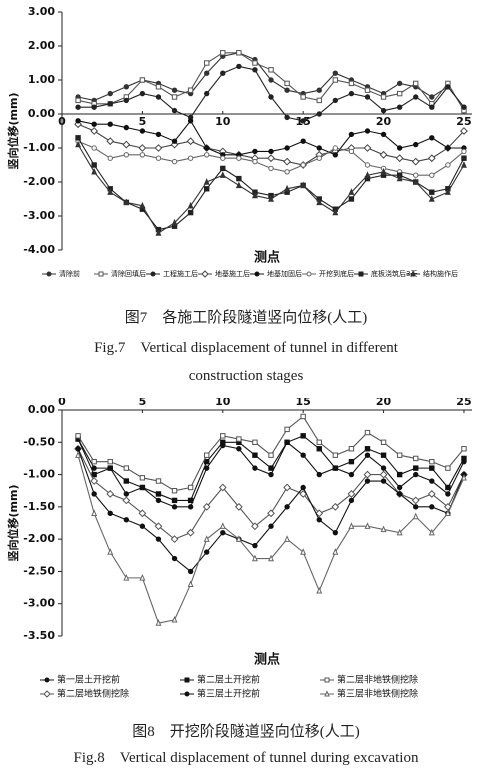 The height and width of the screenshot is (777, 492). Describe the element at coordinates (384, 403) in the screenshot. I see `x-tick-label: 20` at that location.